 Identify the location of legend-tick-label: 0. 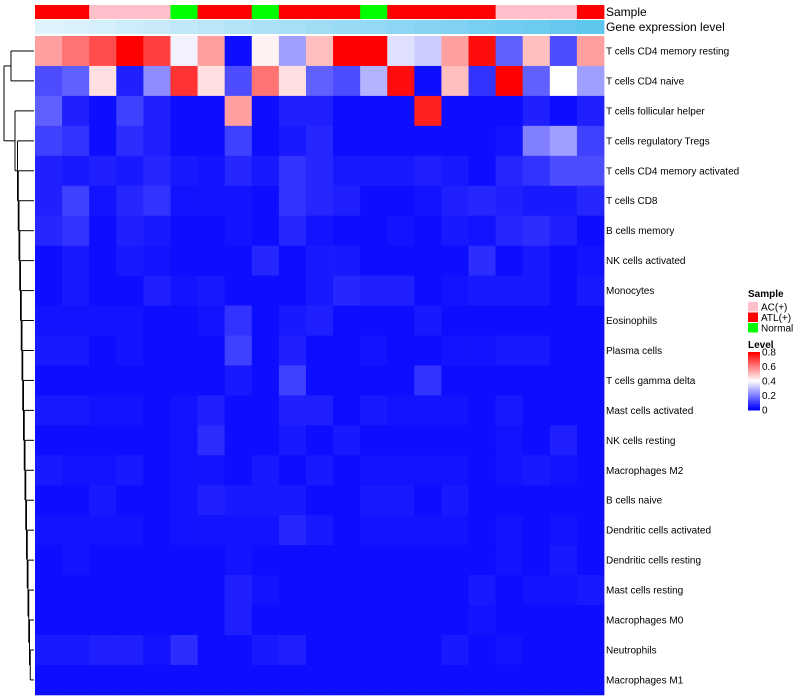
(765, 411).